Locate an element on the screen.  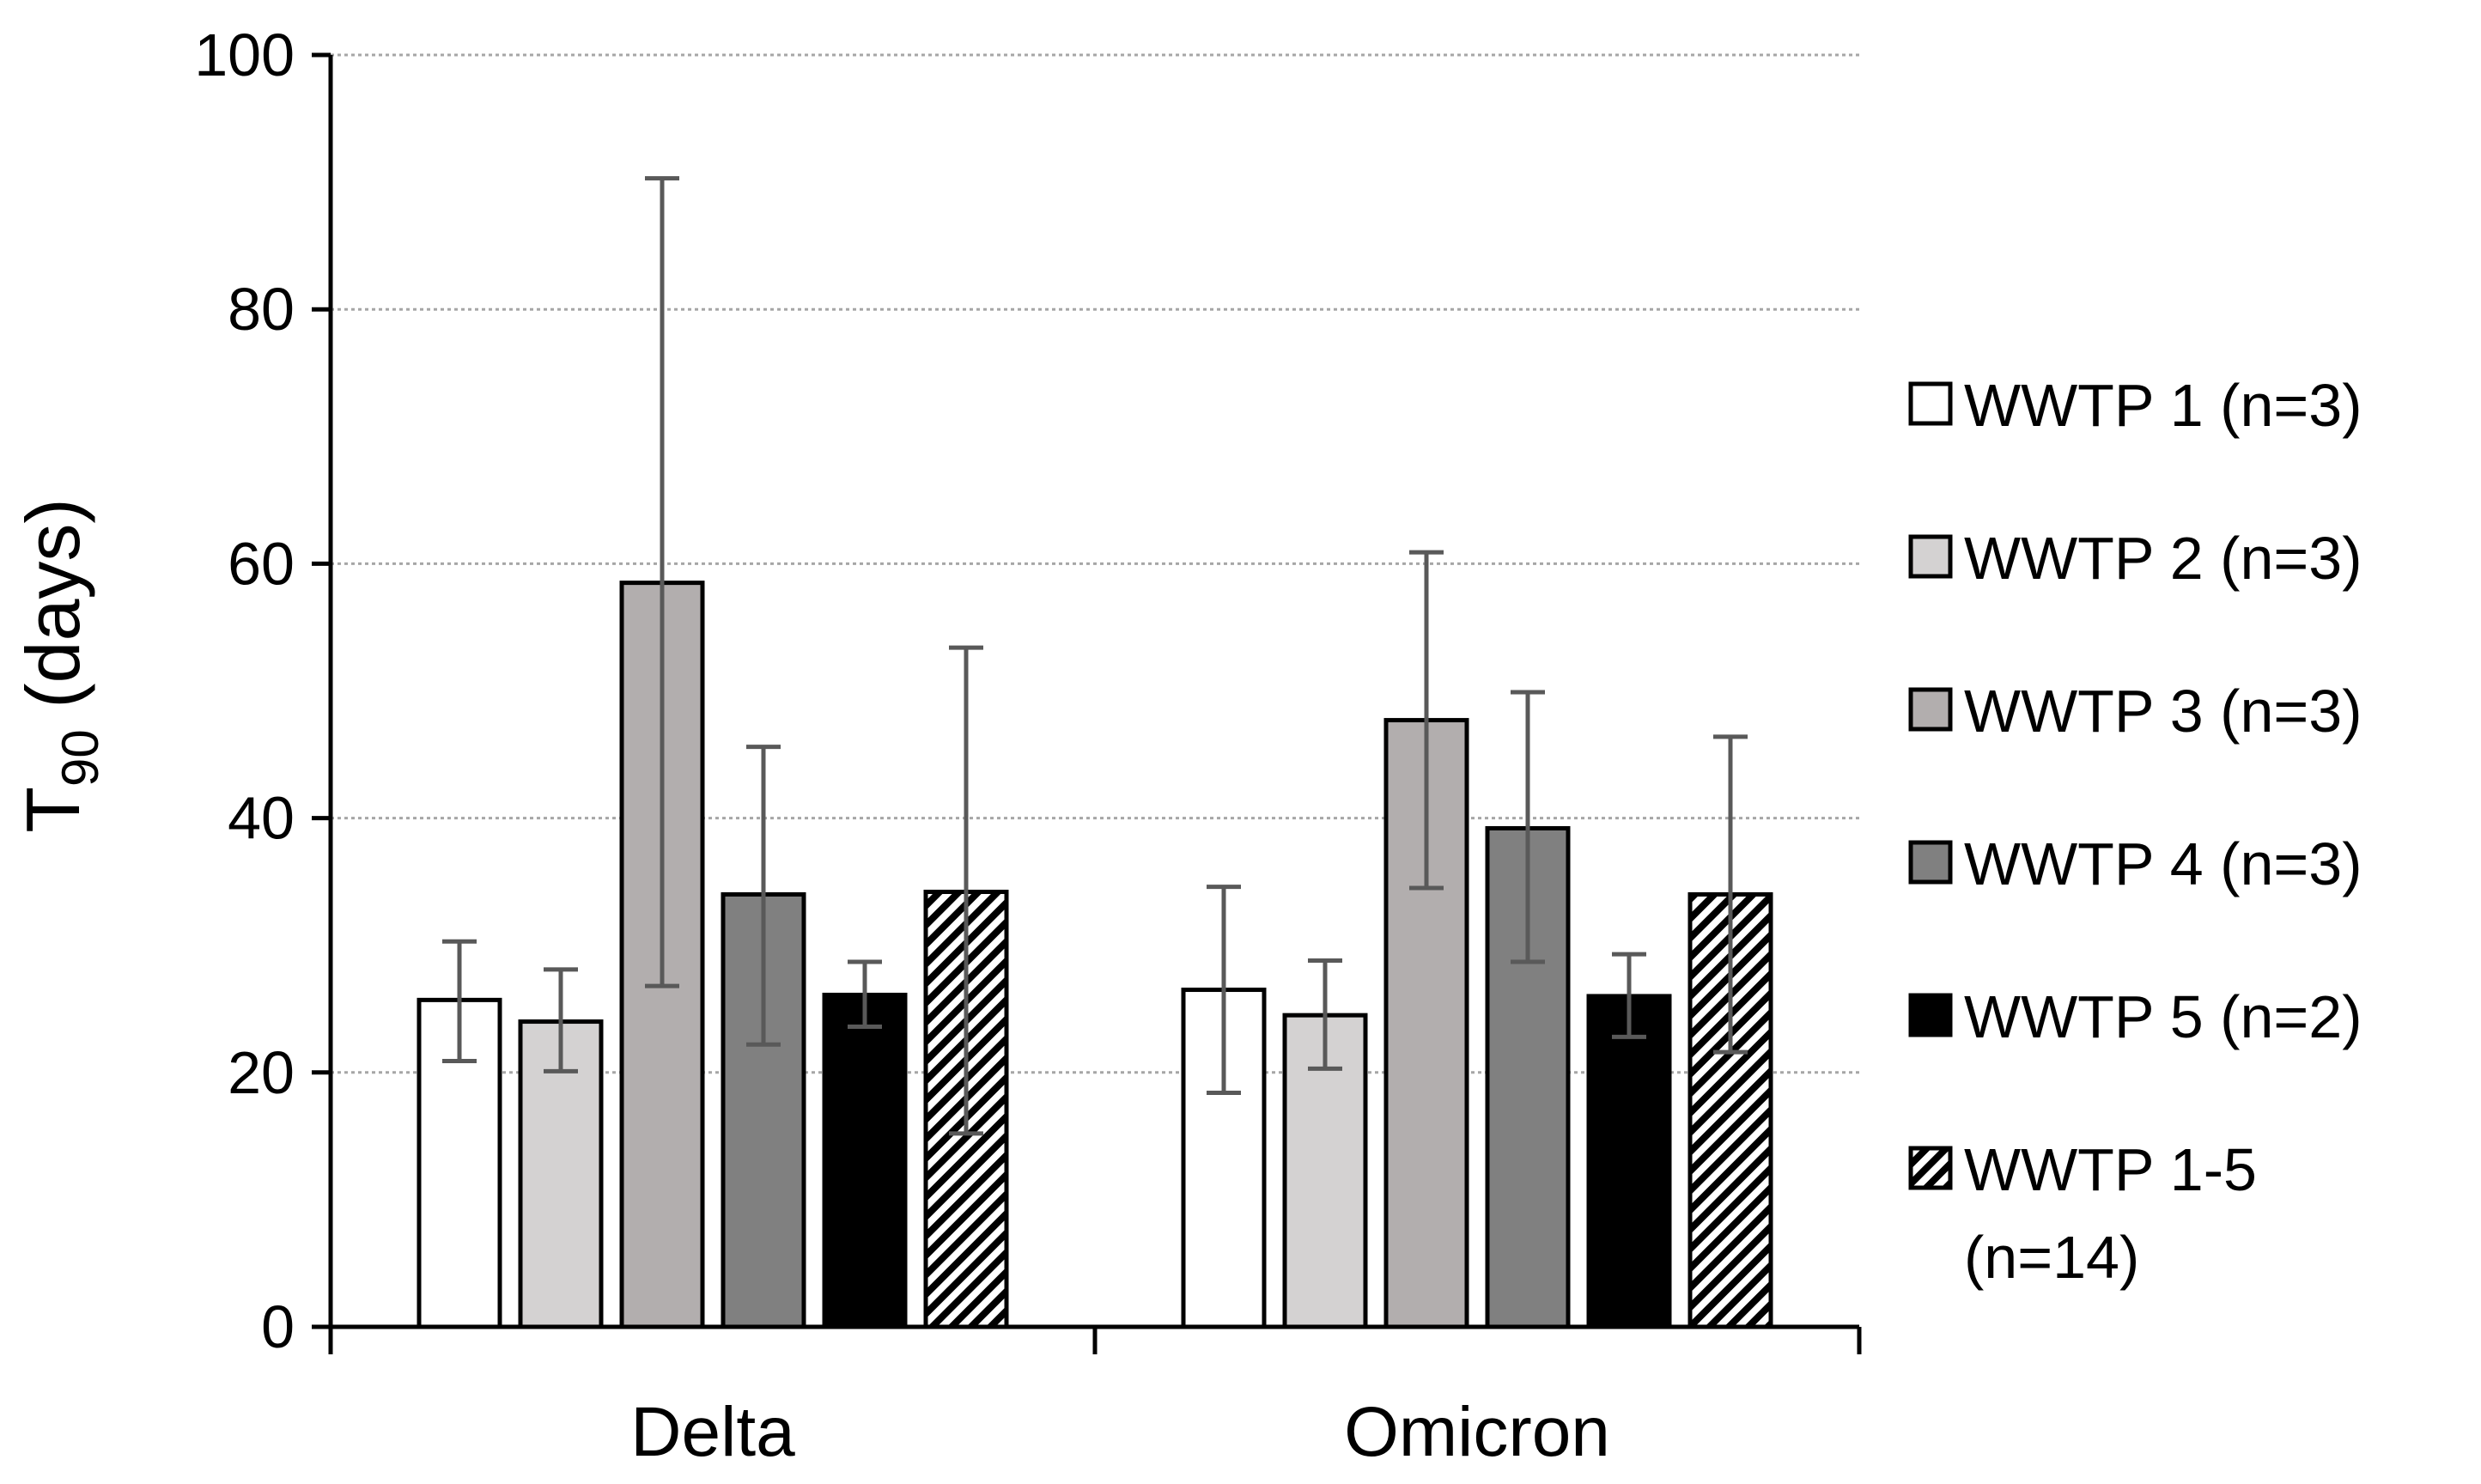
legend-label: WWTP 2 (n=3) is located at coordinates (2163, 559).